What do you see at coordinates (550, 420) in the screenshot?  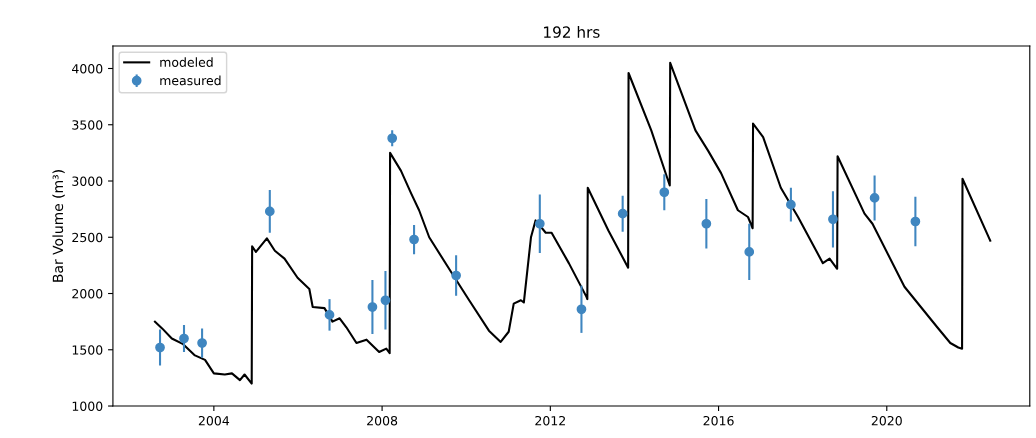 I see `x-tick-label: 2012` at bounding box center [550, 420].